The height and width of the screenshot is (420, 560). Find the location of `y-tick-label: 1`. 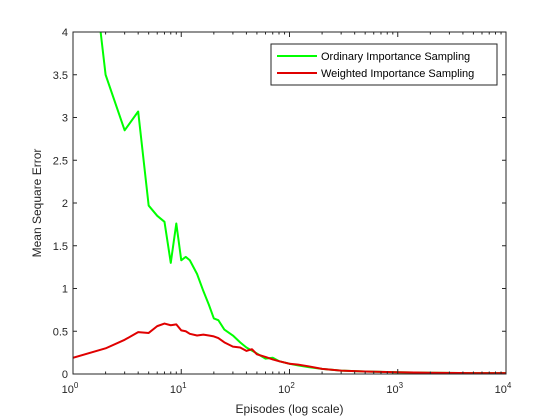

y-tick-label: 1 is located at coordinates (65, 290).